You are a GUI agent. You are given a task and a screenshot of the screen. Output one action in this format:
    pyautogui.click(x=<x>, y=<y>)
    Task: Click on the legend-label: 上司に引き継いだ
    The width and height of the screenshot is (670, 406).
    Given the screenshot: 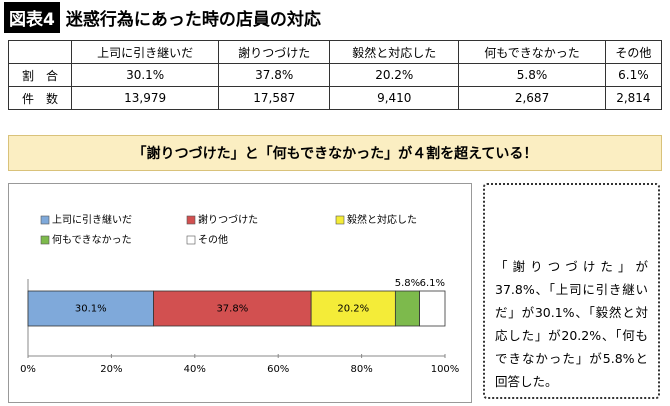 What is the action you would take?
    pyautogui.click(x=92, y=219)
    